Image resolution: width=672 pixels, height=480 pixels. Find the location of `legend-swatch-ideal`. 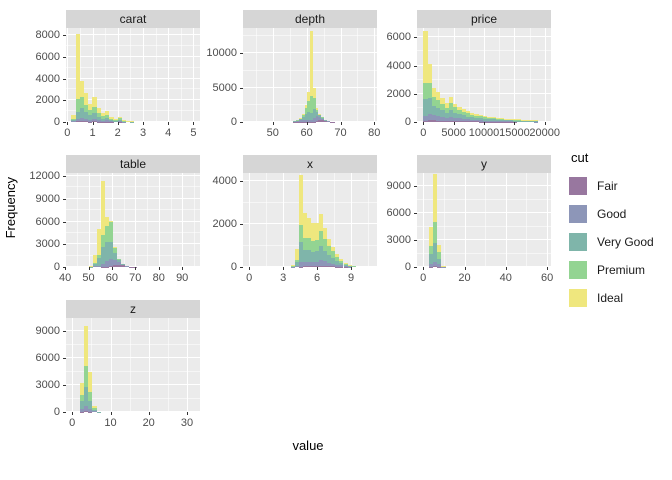

legend-swatch-ideal is located at coordinates (578, 298).